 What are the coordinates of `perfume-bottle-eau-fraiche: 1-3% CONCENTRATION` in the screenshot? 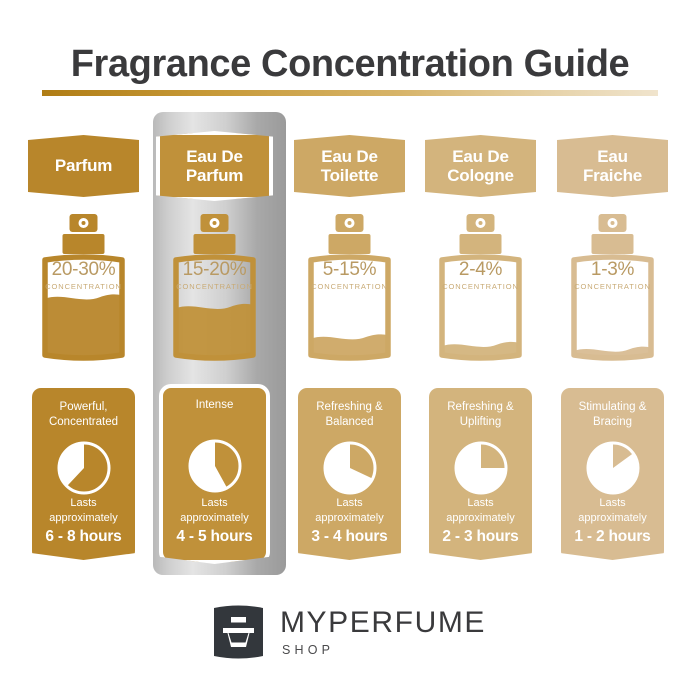 It's located at (612, 291).